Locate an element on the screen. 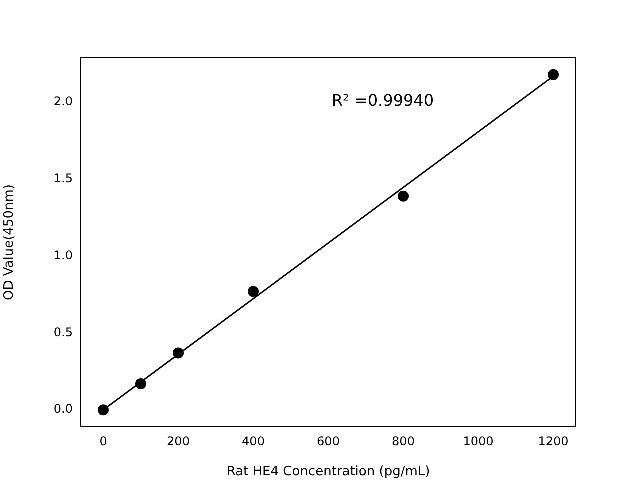 The width and height of the screenshot is (640, 480). x-tick-label: 1000 is located at coordinates (478, 441).